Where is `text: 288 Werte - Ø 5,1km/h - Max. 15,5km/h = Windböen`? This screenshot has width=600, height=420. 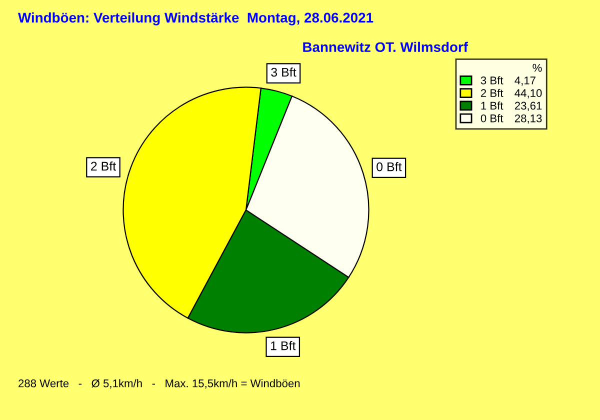 text: 288 Werte - Ø 5,1km/h - Max. 15,5km/h = Windböen is located at coordinates (159, 384).